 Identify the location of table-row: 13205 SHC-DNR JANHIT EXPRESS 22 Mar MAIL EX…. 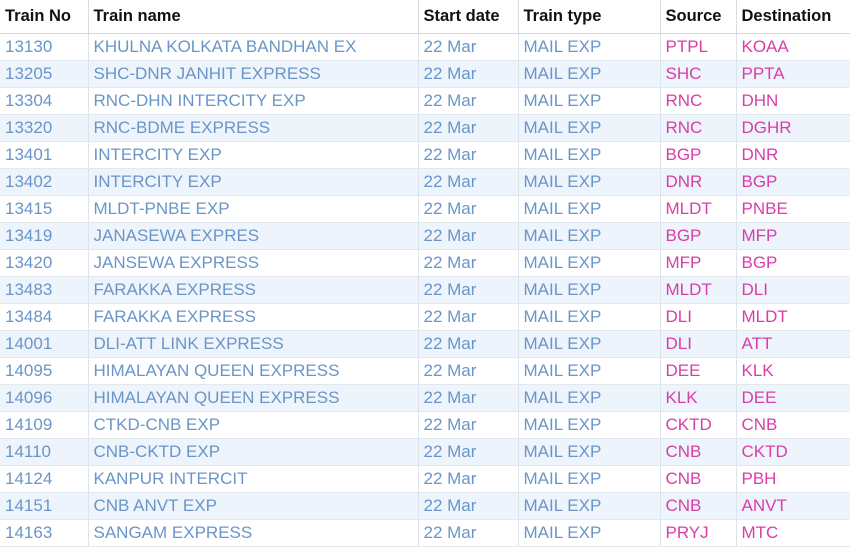
(425, 74).